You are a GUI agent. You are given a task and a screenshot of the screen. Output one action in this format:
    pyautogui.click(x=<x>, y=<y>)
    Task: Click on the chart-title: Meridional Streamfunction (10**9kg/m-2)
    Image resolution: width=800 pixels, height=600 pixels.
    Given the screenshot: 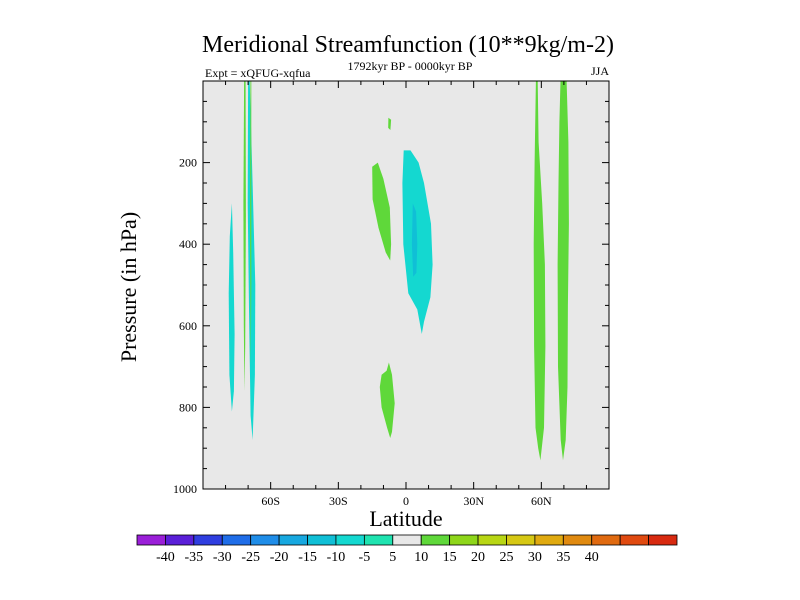 What is the action you would take?
    pyautogui.click(x=408, y=45)
    